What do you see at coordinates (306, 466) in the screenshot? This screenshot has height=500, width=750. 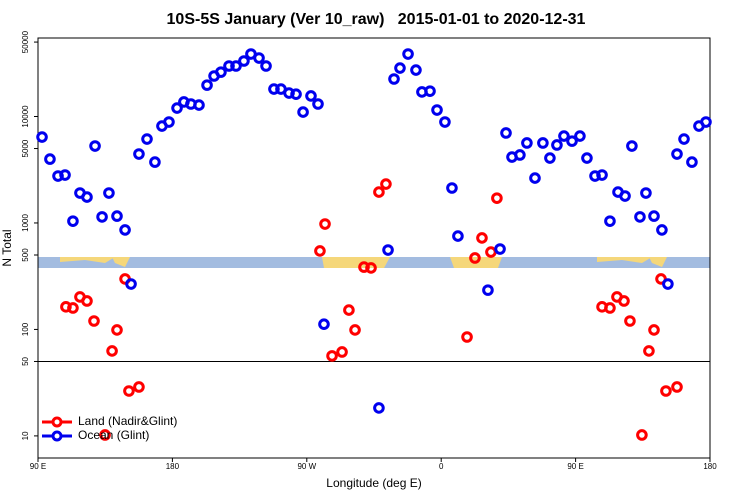 I see `x-tick-label: 90 W` at bounding box center [306, 466].